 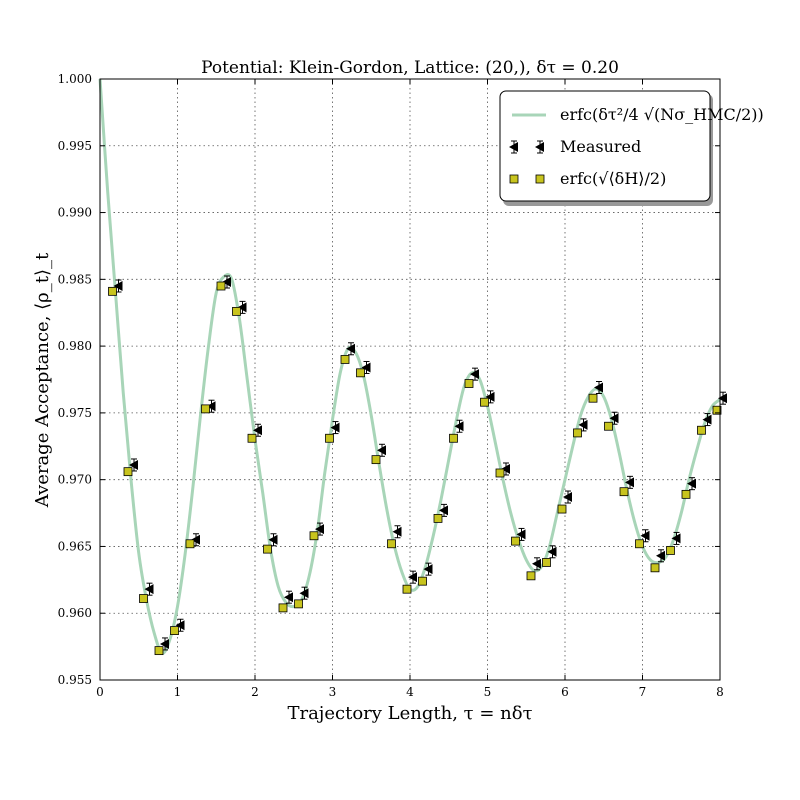 I want to click on x-tick-label: 8, so click(x=720, y=692).